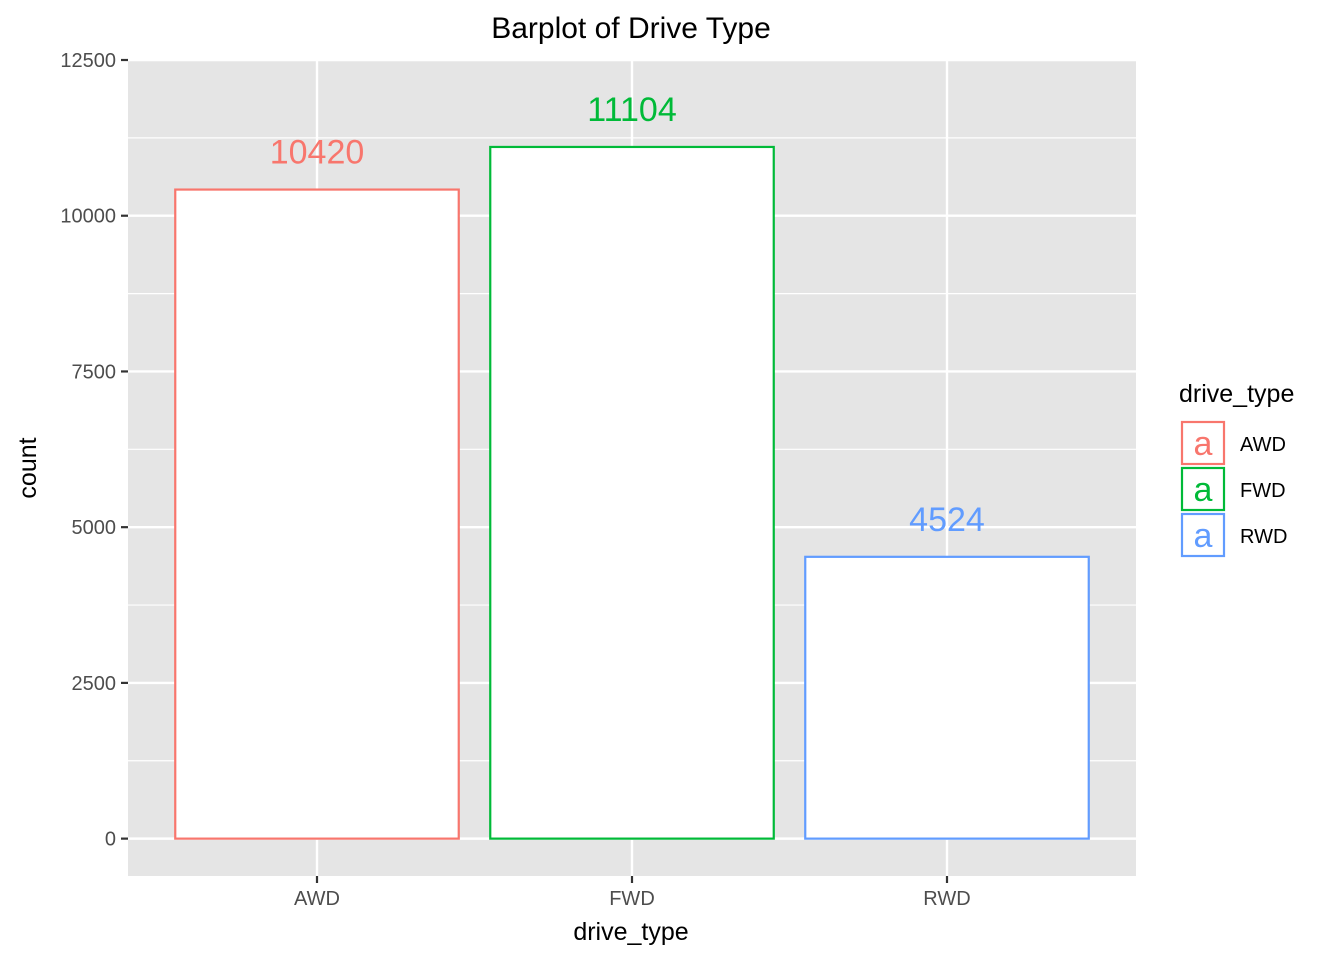 Image resolution: width=1344 pixels, height=960 pixels. I want to click on legend-item-awd: a AWD, so click(1233, 443).